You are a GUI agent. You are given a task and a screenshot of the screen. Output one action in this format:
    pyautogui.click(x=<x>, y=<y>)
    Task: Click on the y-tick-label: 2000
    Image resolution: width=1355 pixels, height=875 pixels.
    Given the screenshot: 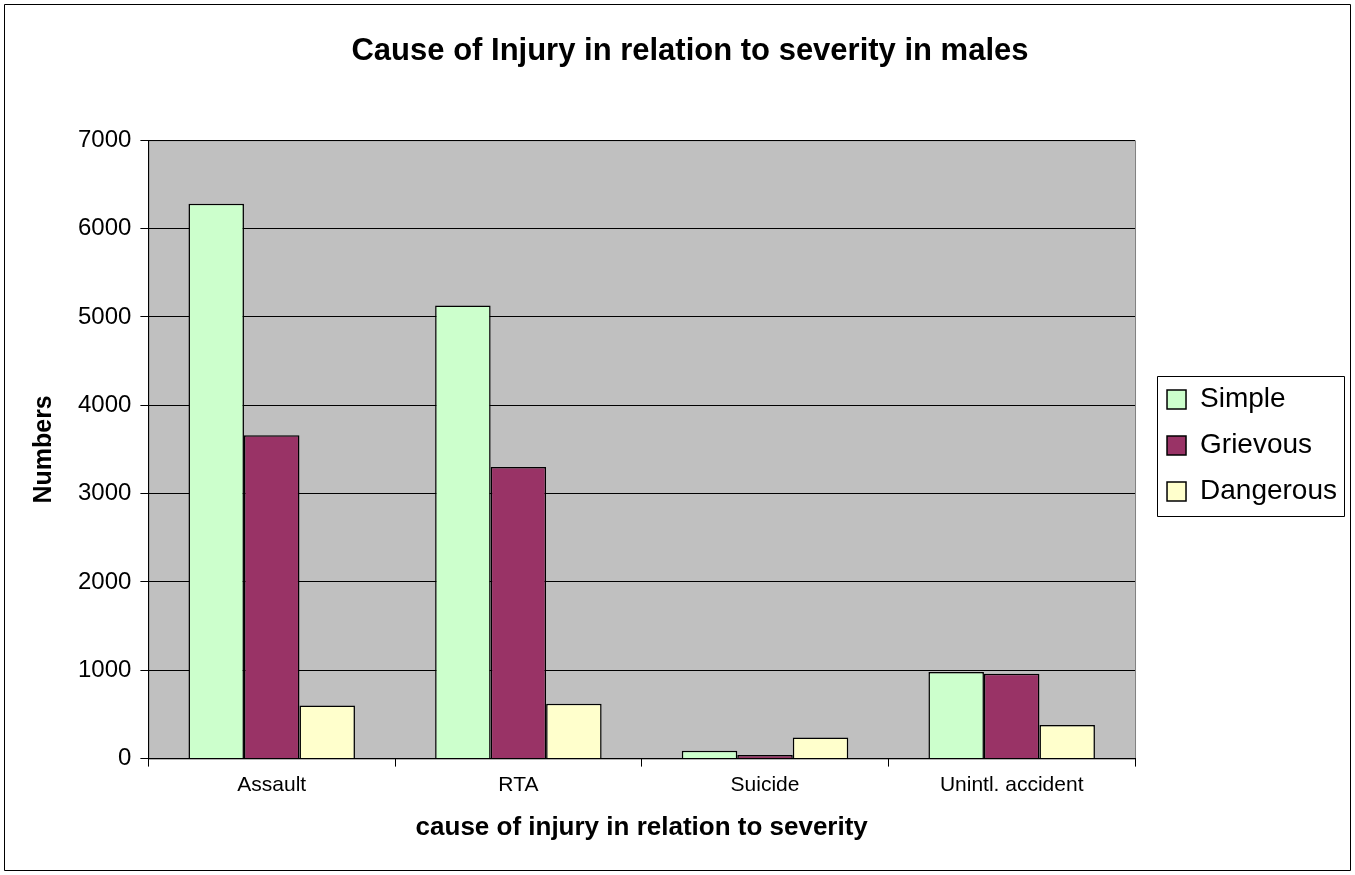 What is the action you would take?
    pyautogui.click(x=105, y=580)
    